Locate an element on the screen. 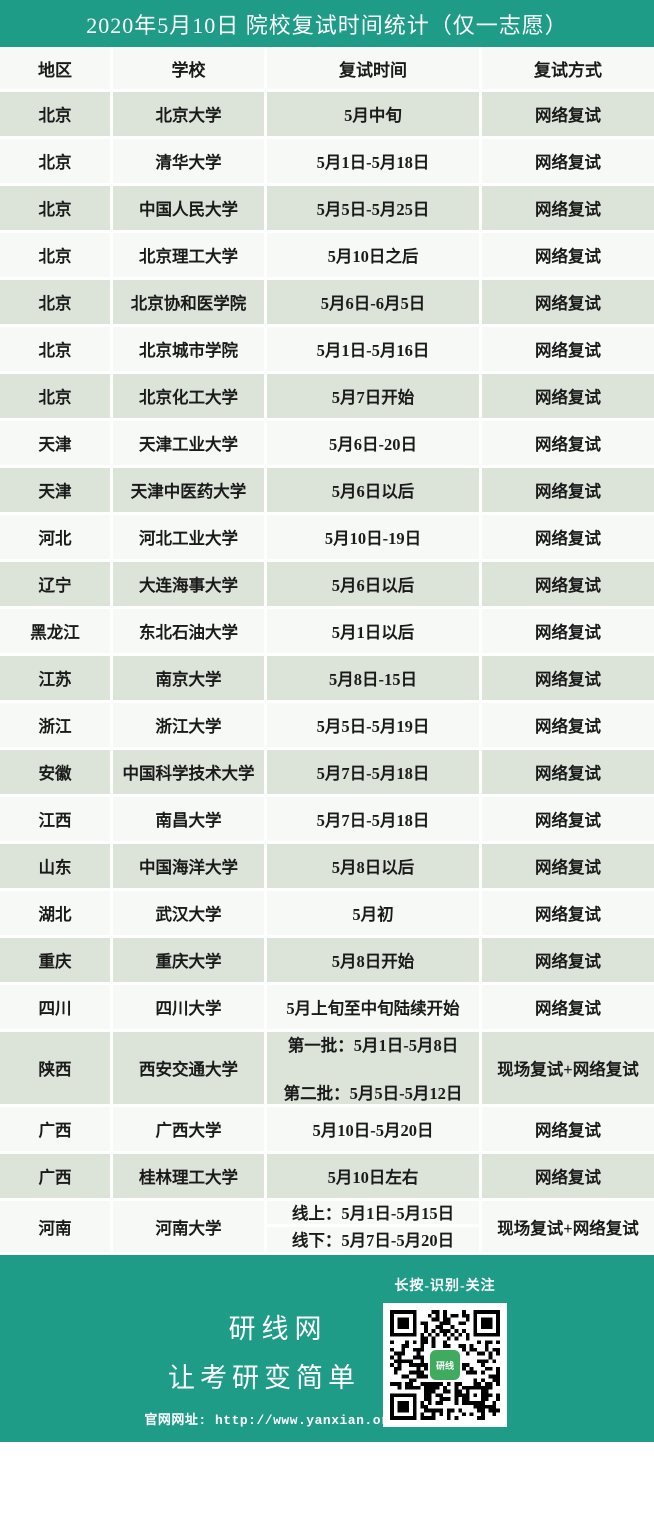 The width and height of the screenshot is (654, 1537). cell-school: 中国科学技术大学 is located at coordinates (190, 773).